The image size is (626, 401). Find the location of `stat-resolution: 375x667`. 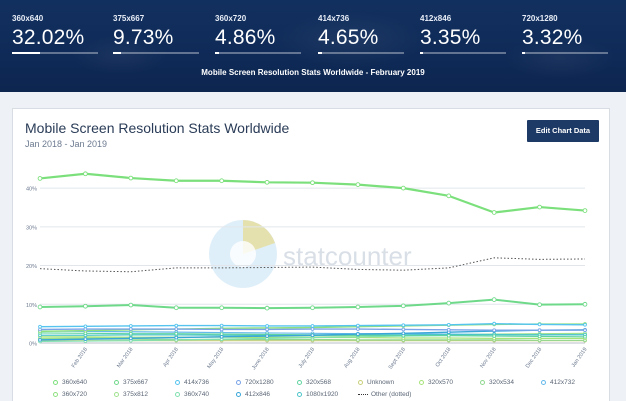

stat-resolution: 375x667 is located at coordinates (129, 18).